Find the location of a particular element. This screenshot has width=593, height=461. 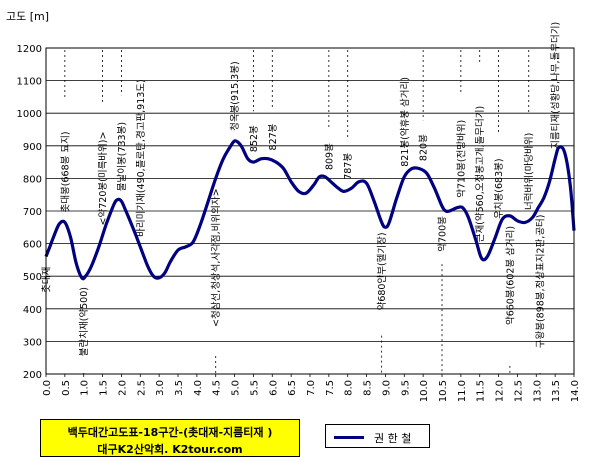

x-tick-label: 8.5 is located at coordinates (368, 388).